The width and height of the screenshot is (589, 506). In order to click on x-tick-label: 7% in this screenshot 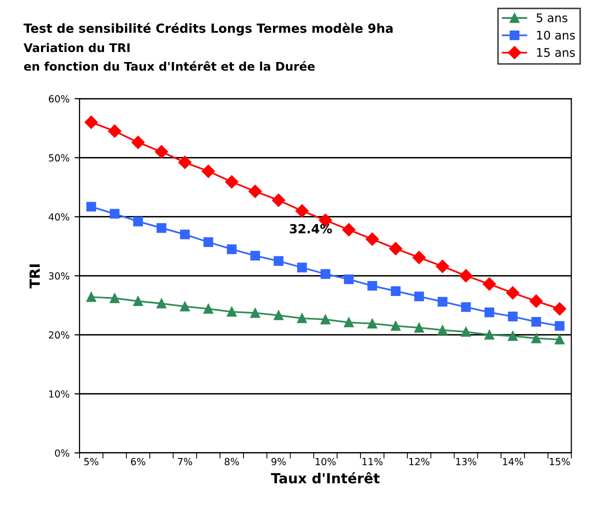, I will do `click(185, 462)`.